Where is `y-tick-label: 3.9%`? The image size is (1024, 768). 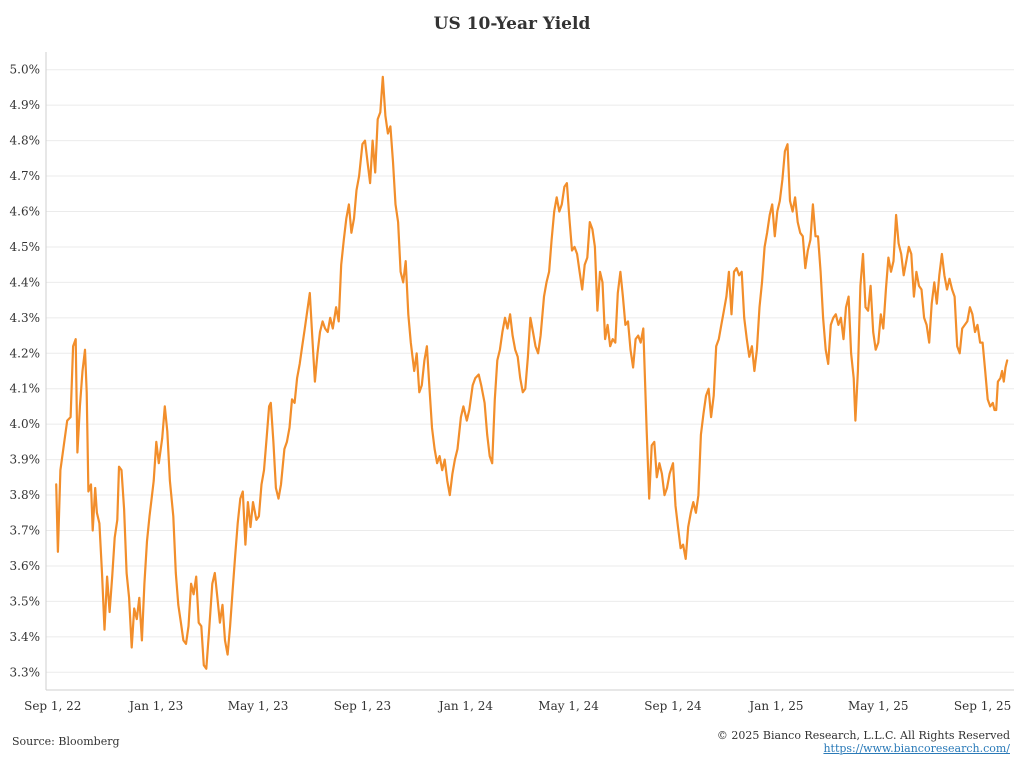 y-tick-label: 3.9% is located at coordinates (25, 460).